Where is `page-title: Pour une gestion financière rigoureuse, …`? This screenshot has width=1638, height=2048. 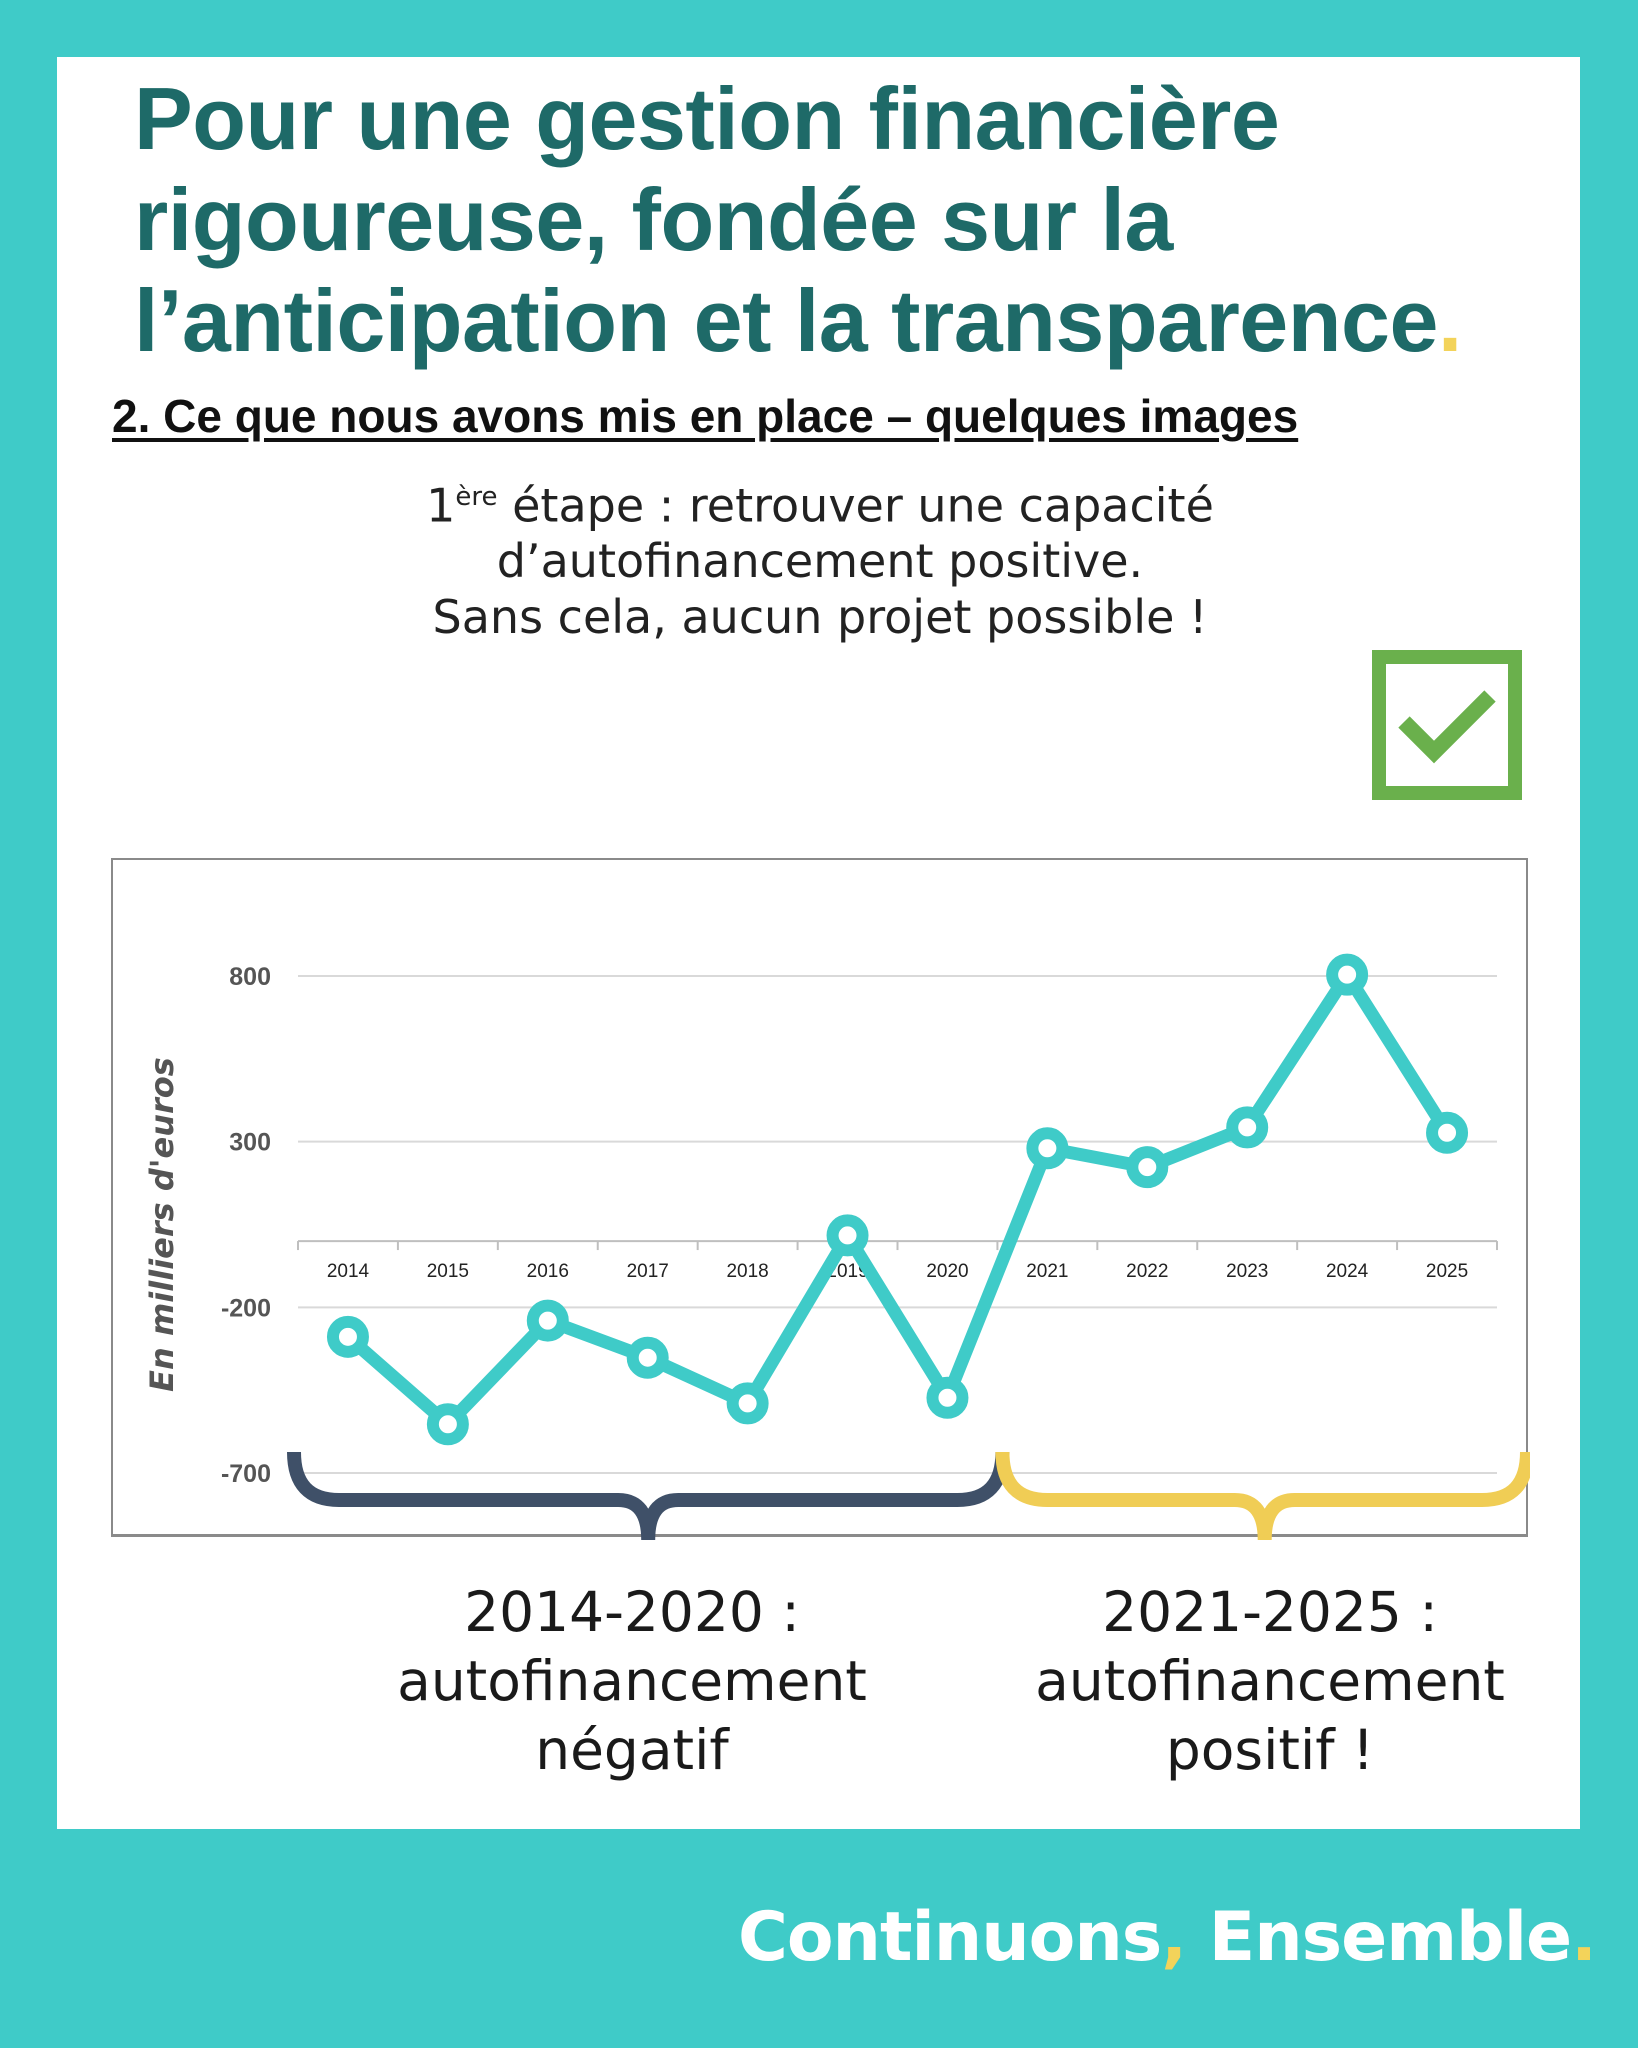 page-title: Pour une gestion financière rigoureuse, … is located at coordinates (798, 219).